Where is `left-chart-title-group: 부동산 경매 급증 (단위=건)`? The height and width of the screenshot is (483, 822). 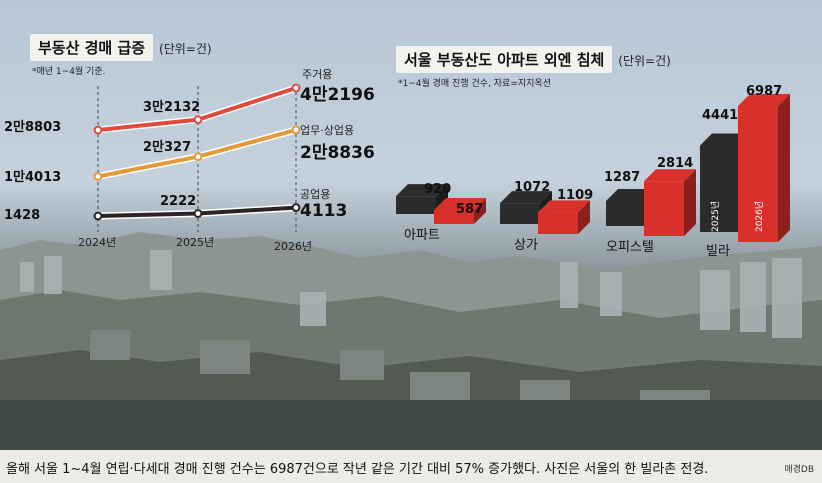
left-chart-title-group: 부동산 경매 급증 (단위=건) is located at coordinates (121, 47).